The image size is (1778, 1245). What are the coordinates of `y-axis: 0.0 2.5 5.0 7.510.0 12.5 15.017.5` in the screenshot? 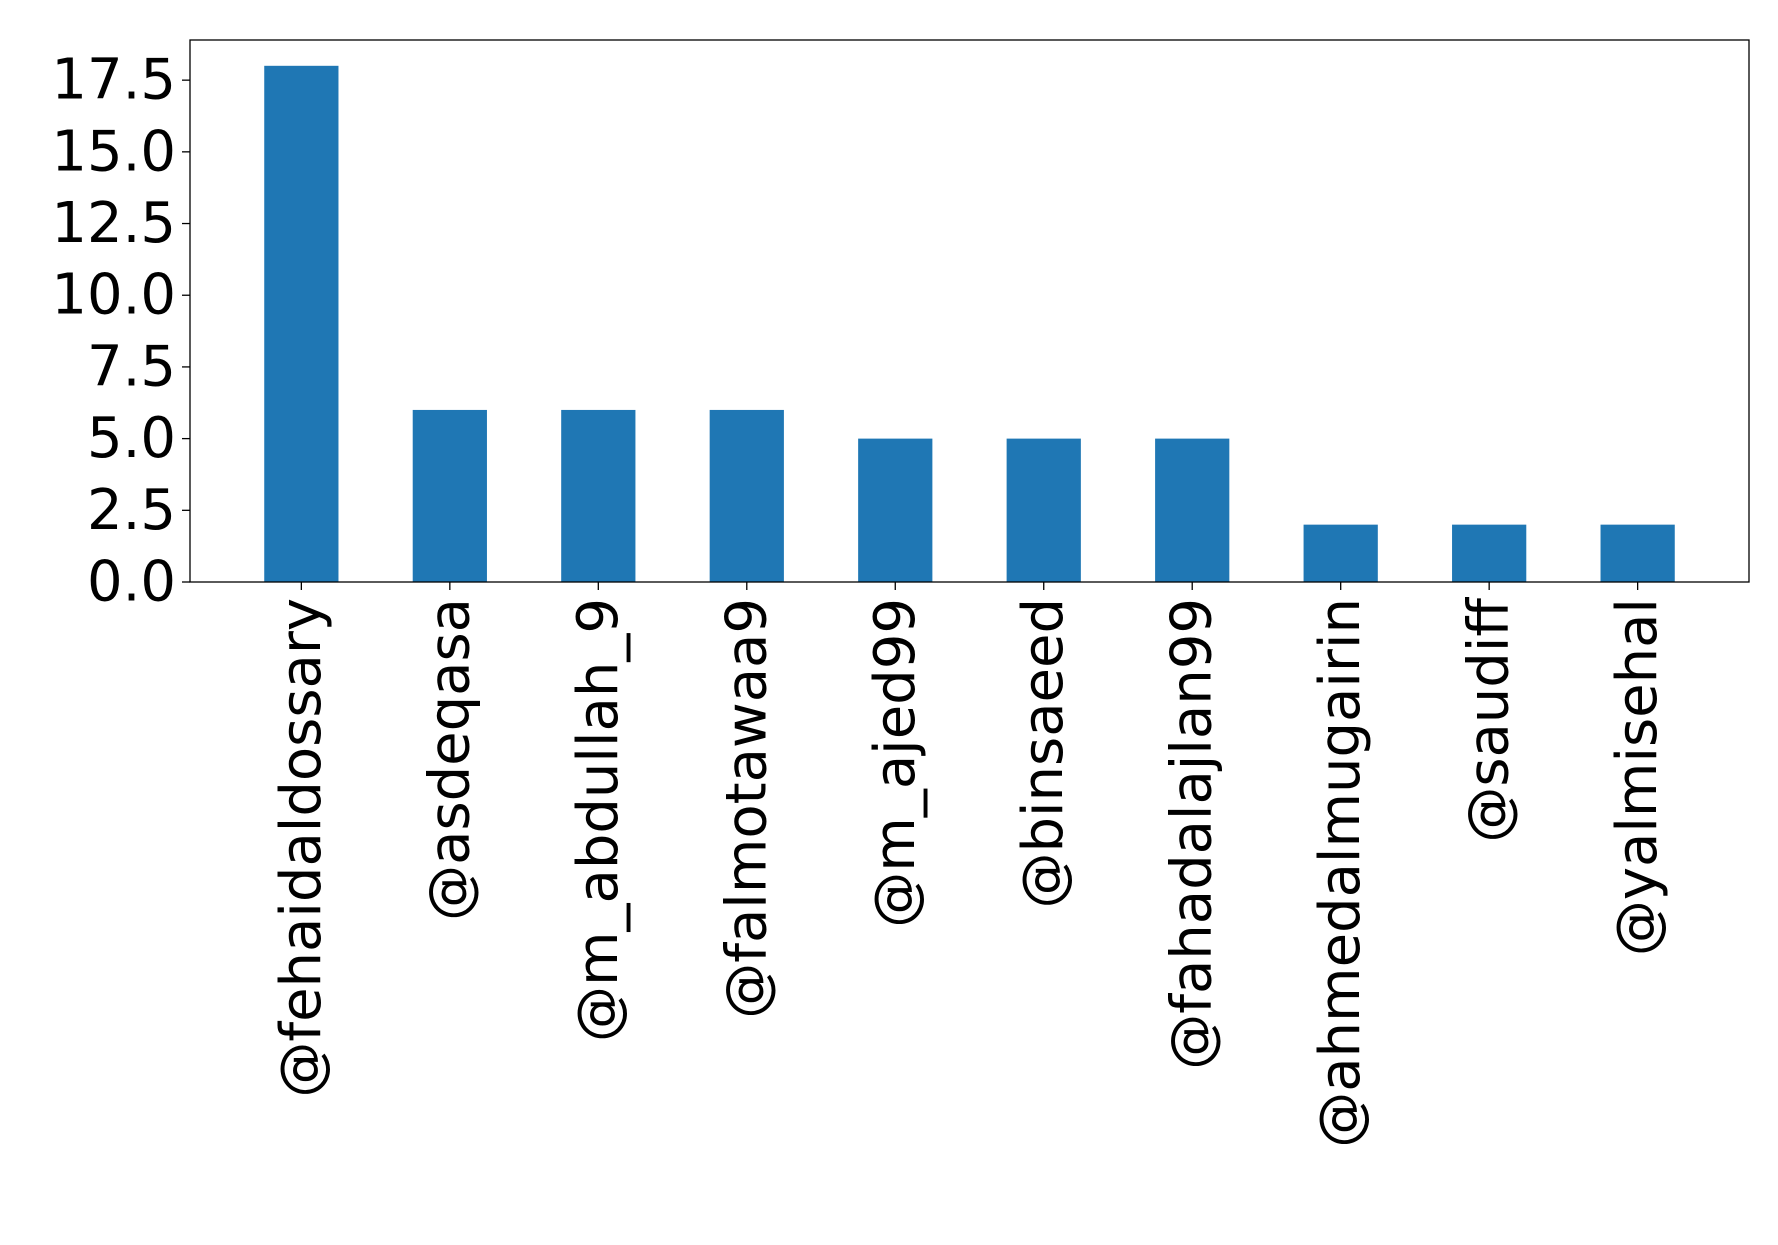 It's located at (120, 331).